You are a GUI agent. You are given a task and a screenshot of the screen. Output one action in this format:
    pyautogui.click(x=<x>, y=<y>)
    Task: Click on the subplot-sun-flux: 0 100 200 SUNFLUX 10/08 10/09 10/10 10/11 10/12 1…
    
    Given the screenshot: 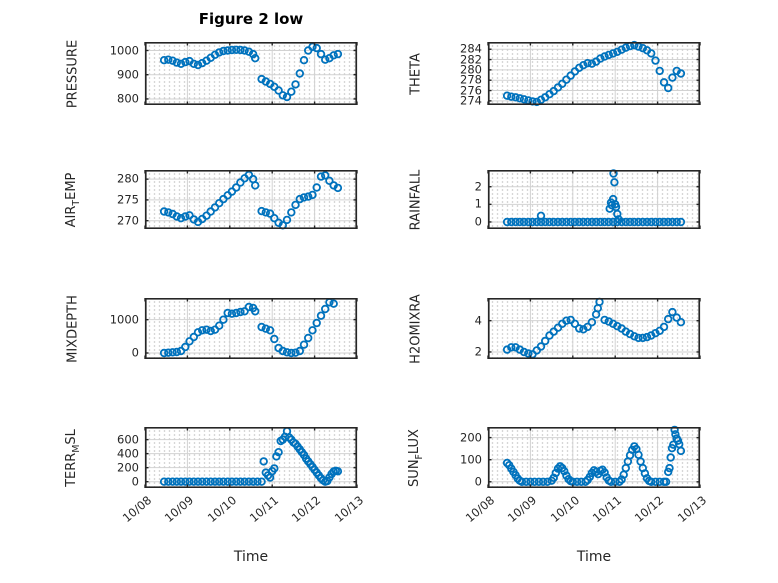 What is the action you would take?
    pyautogui.click(x=558, y=475)
    